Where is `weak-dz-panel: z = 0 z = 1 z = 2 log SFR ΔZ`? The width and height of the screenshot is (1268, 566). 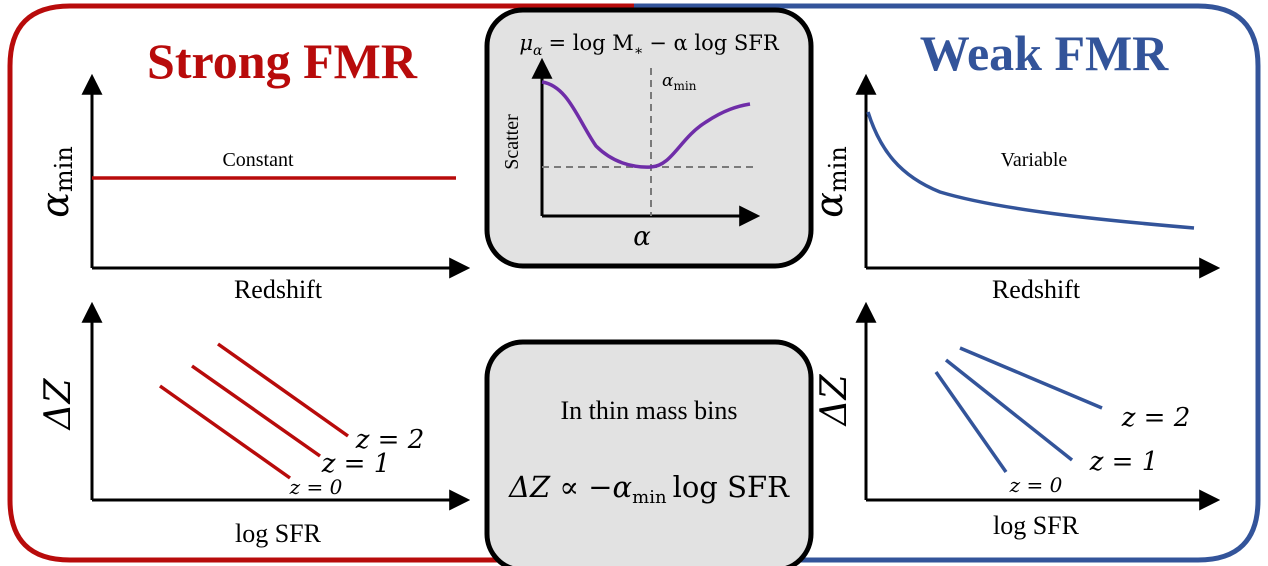 weak-dz-panel: z = 0 z = 1 z = 2 log SFR ΔZ is located at coordinates (1017, 420).